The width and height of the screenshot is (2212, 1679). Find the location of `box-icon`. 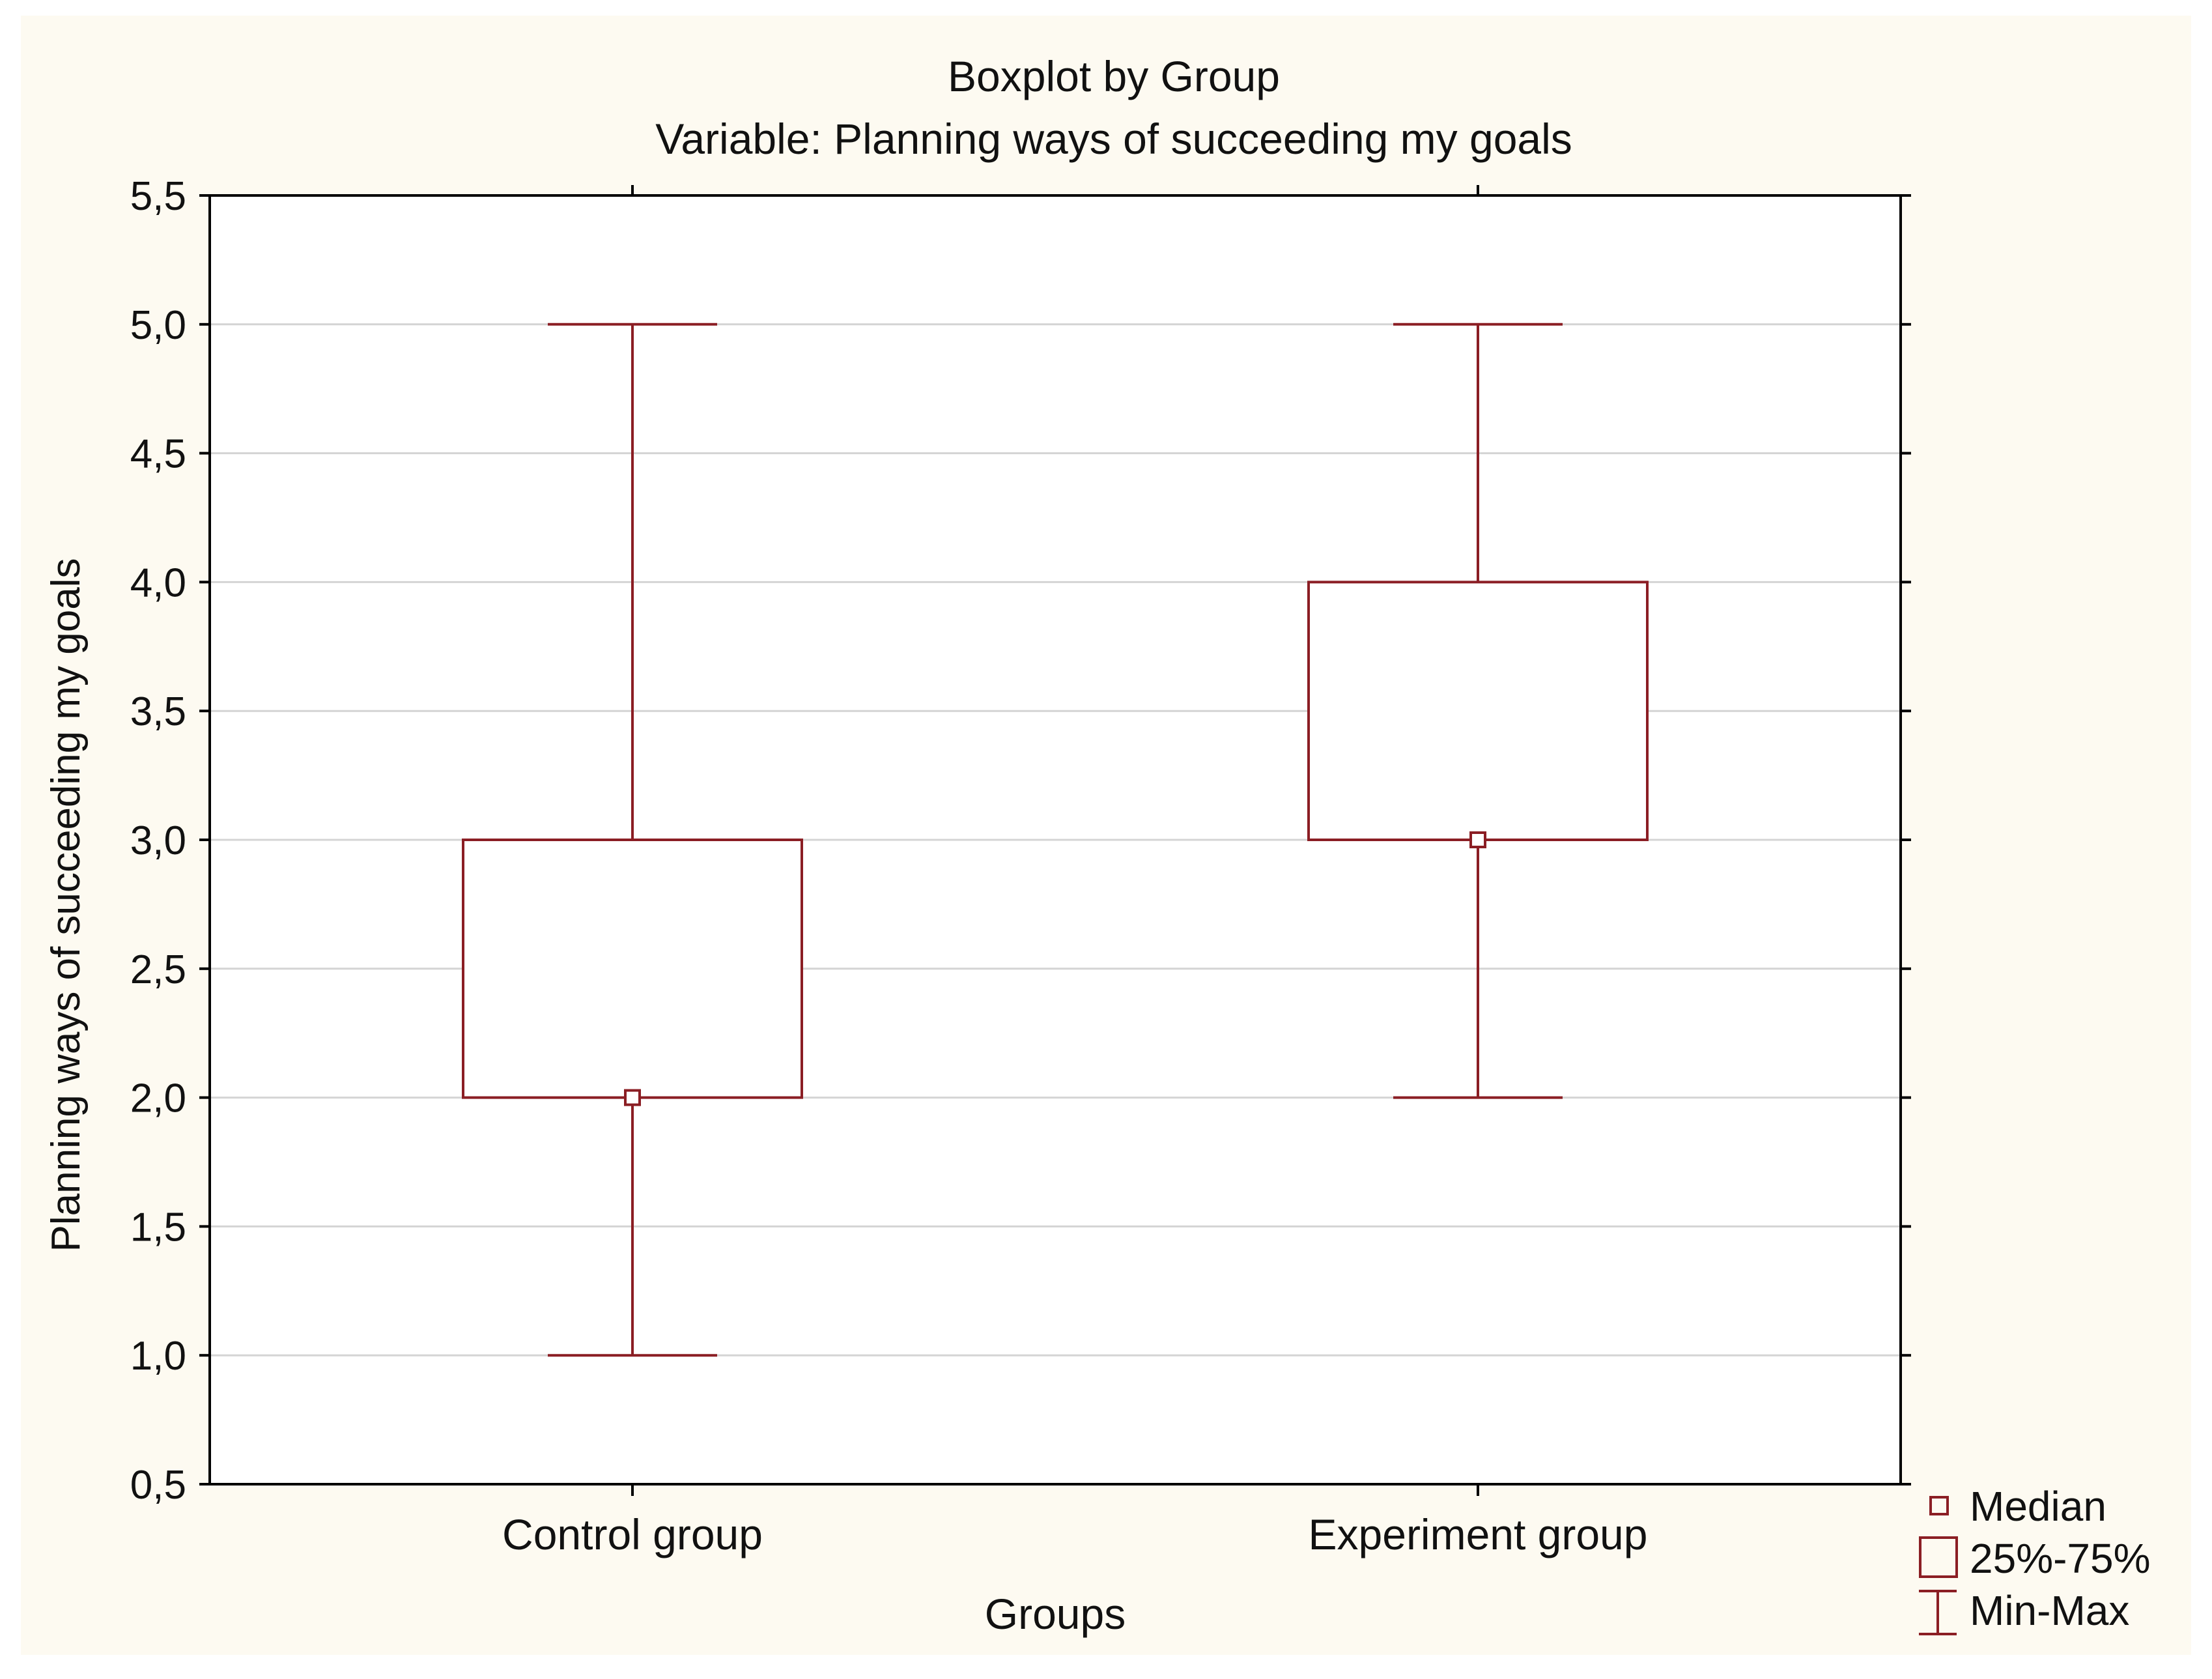

box-icon is located at coordinates (1938, 1557).